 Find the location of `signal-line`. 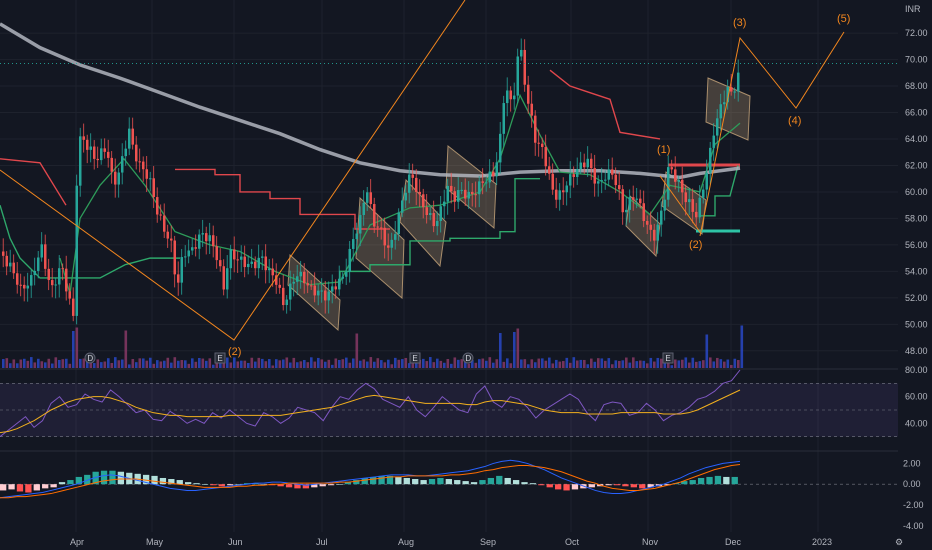

signal-line is located at coordinates (370, 481).